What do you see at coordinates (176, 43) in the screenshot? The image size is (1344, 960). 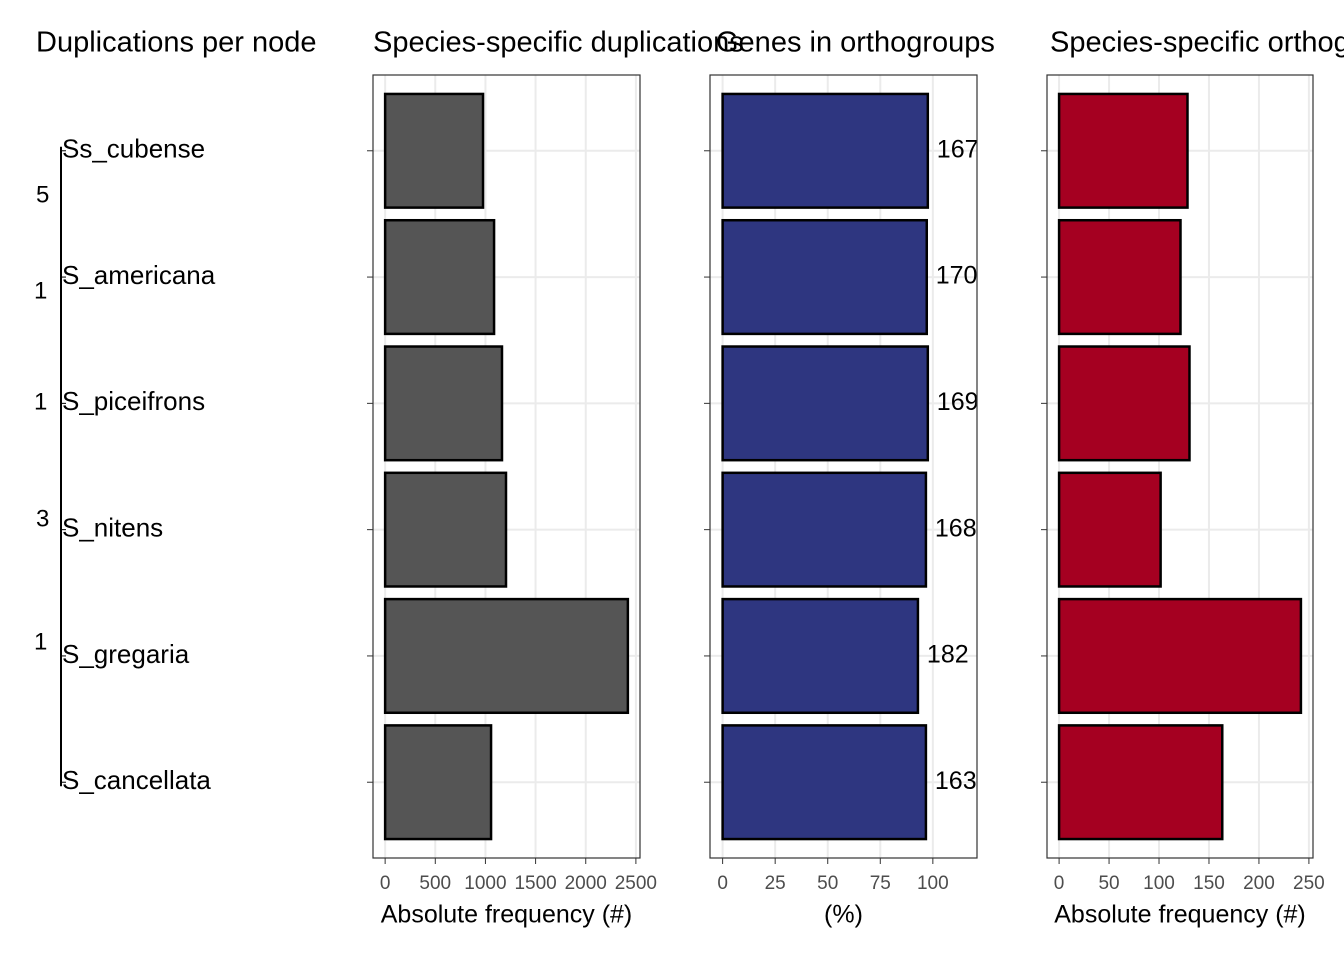 I see `panel-title: Duplications per node` at bounding box center [176, 43].